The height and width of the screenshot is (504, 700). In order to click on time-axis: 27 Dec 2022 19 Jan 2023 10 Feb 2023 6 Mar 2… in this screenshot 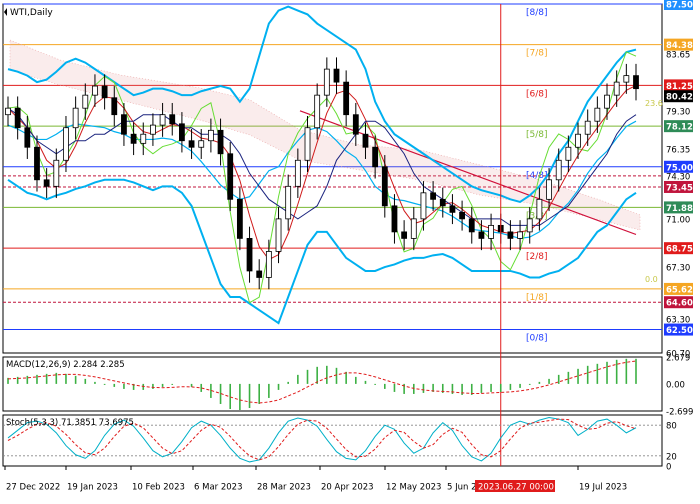, I will do `click(315, 479)`.